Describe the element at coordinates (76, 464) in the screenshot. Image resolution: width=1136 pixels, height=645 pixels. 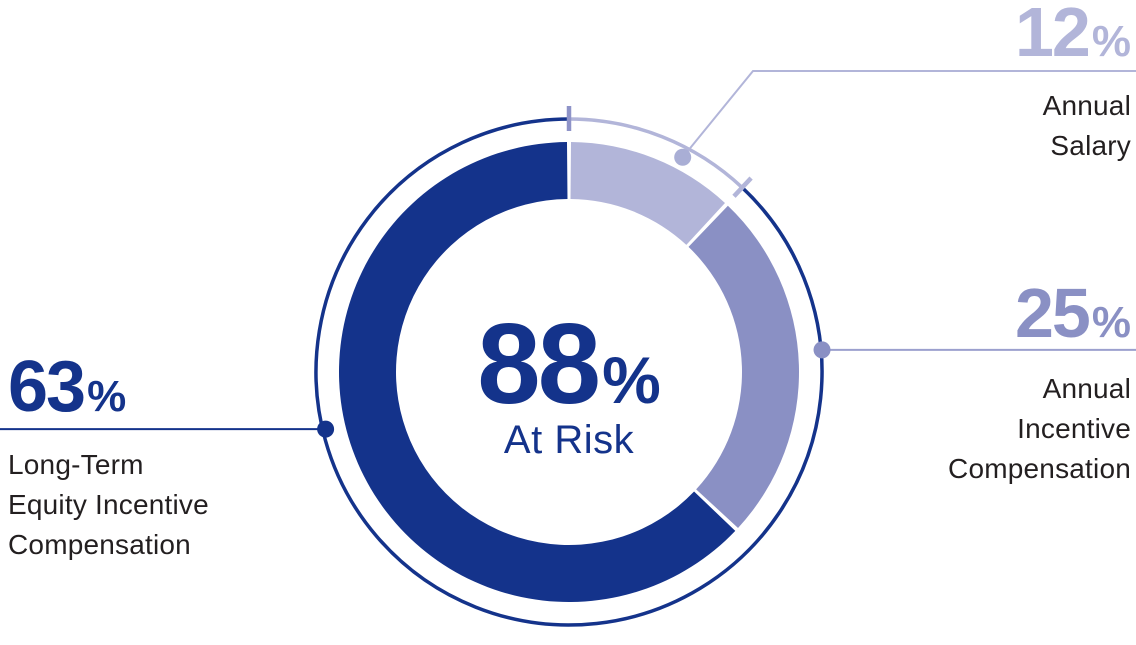
I see `label-line: Long-Term` at that location.